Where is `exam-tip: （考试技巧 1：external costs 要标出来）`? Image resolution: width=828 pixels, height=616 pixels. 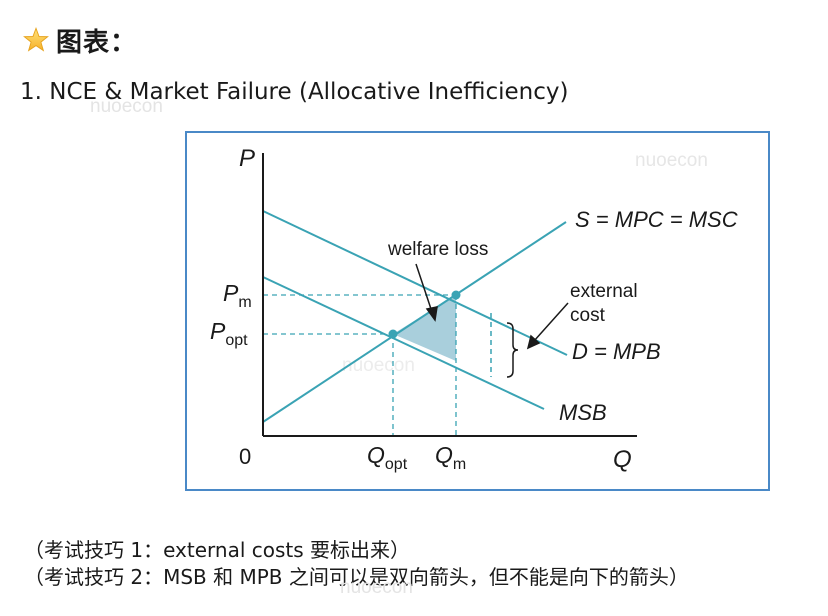
exam-tip: （考试技巧 1：external costs 要标出来） is located at coordinates (217, 550).